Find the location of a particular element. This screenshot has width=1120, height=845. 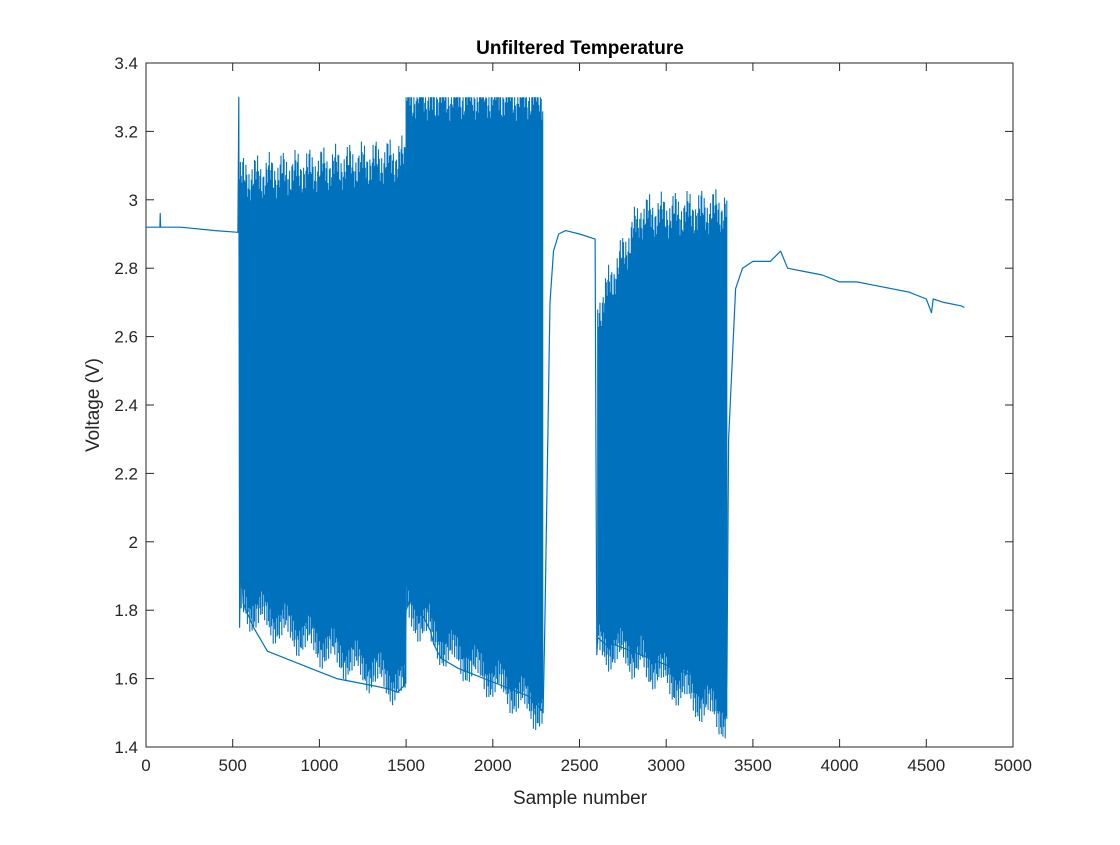

y-tick-label: 1.4 is located at coordinates (126, 747).